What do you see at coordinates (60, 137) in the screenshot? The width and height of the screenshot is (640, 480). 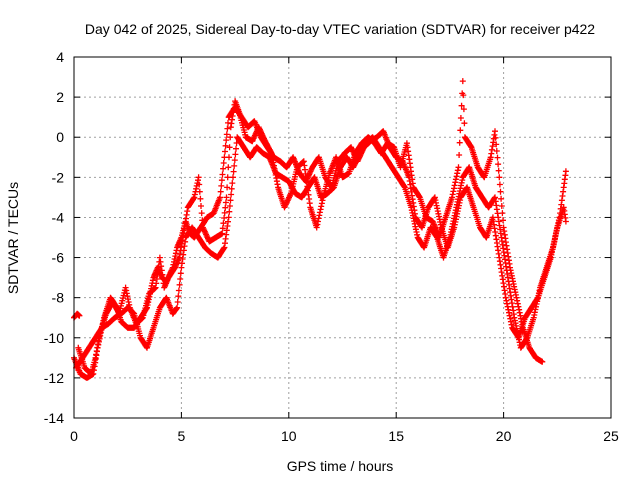 I see `y-tick-label: 0` at bounding box center [60, 137].